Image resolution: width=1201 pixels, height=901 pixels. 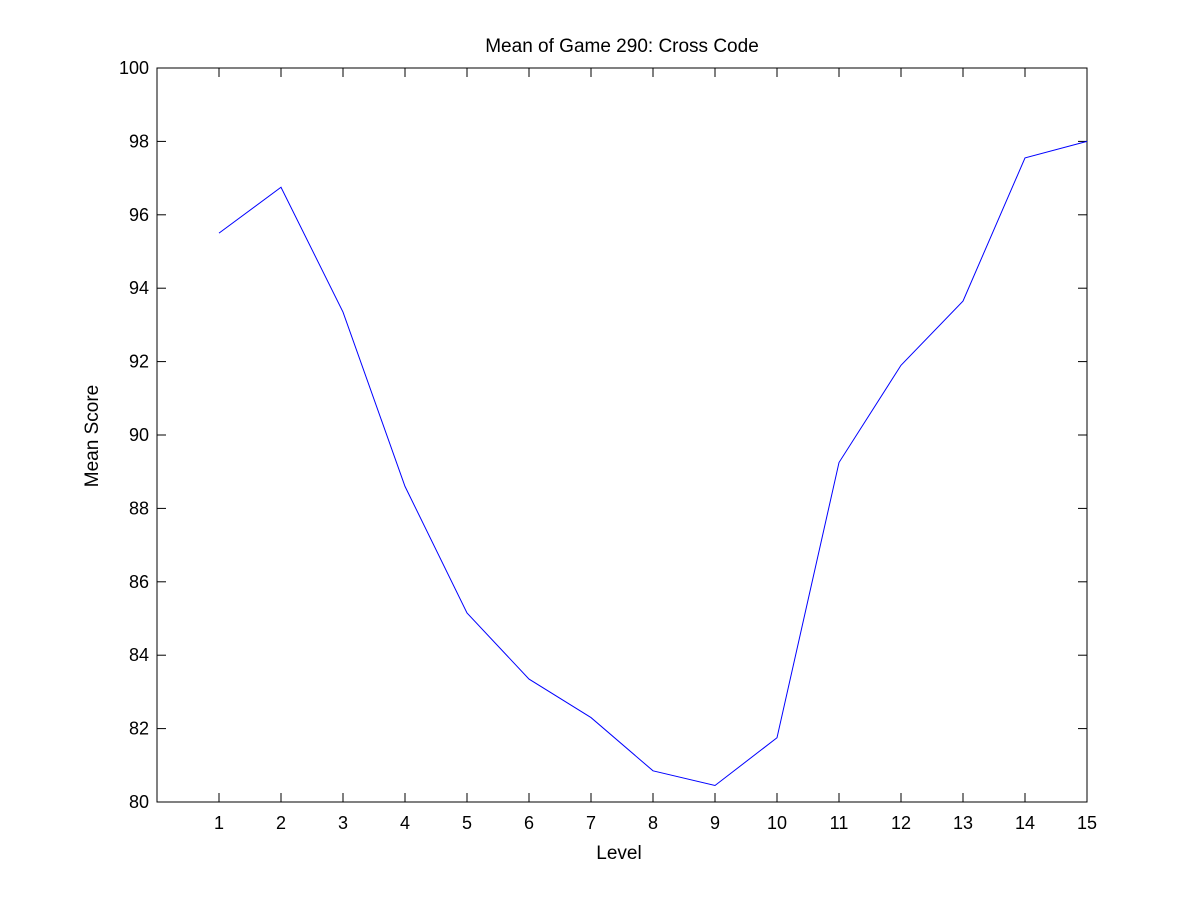 What do you see at coordinates (139, 508) in the screenshot?
I see `y-tick-label: 88` at bounding box center [139, 508].